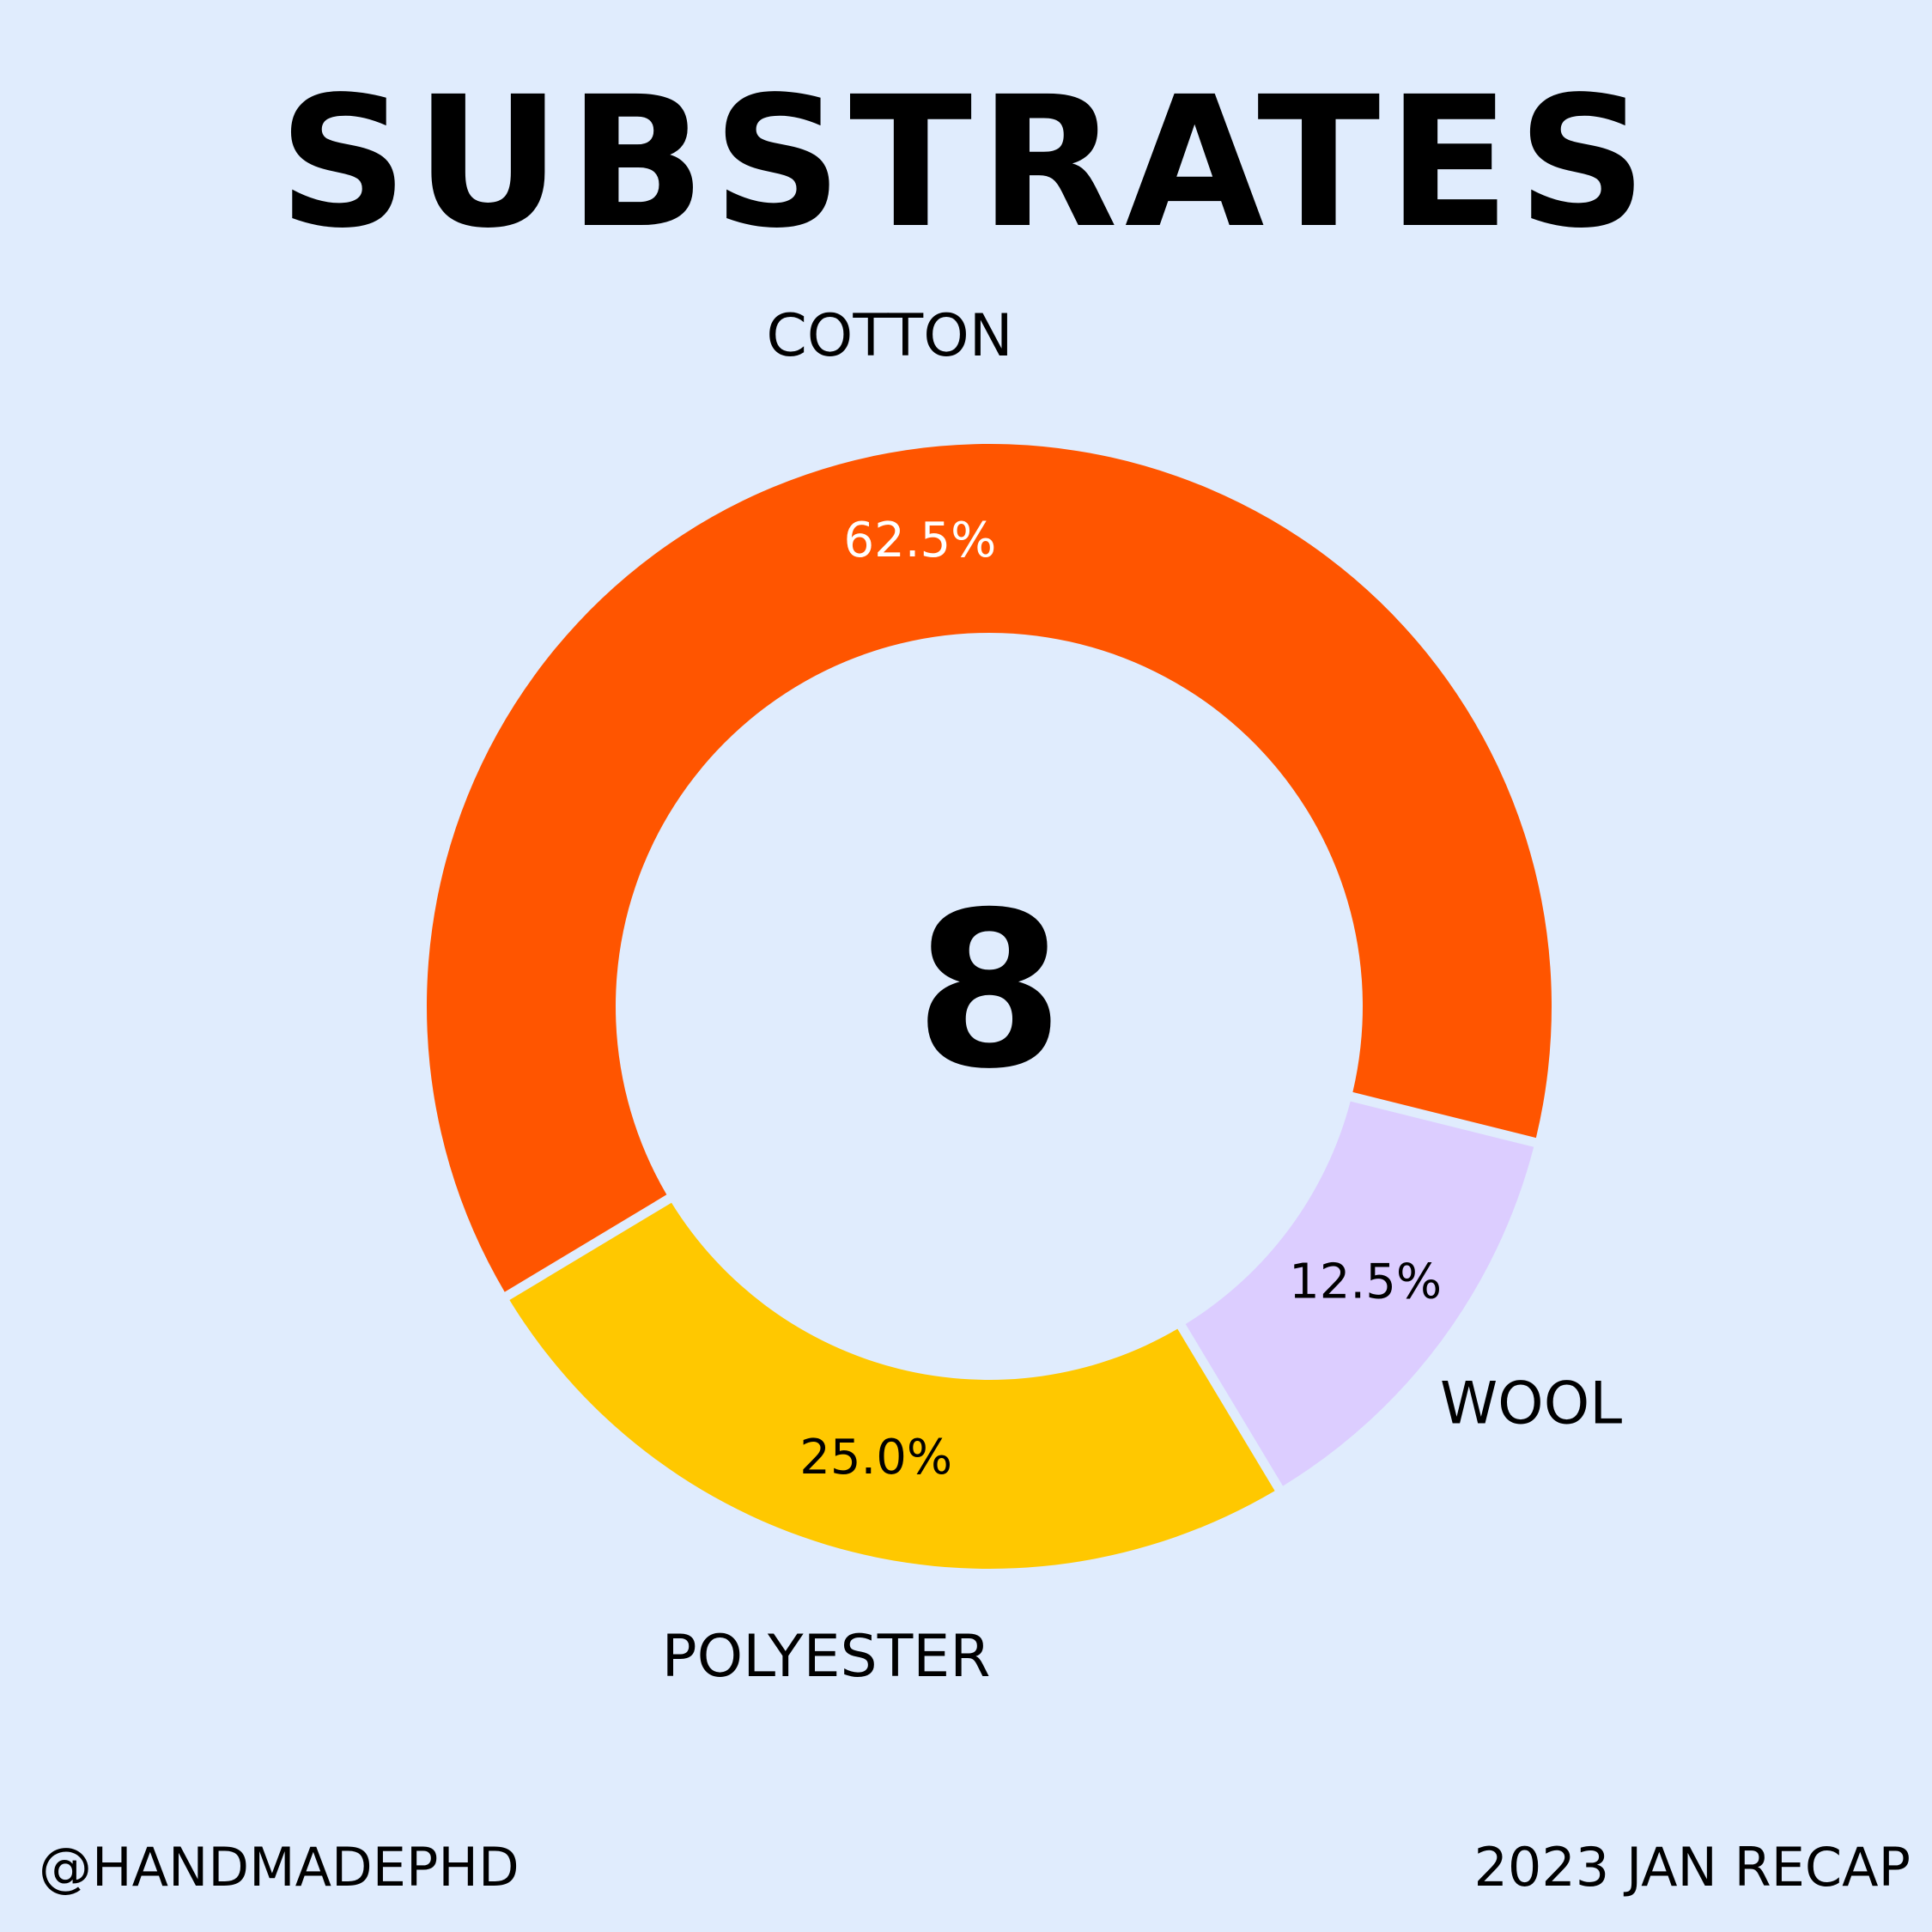 This screenshot has height=1932, width=1932. I want to click on data-label-cotton: 62.5%, so click(919, 541).